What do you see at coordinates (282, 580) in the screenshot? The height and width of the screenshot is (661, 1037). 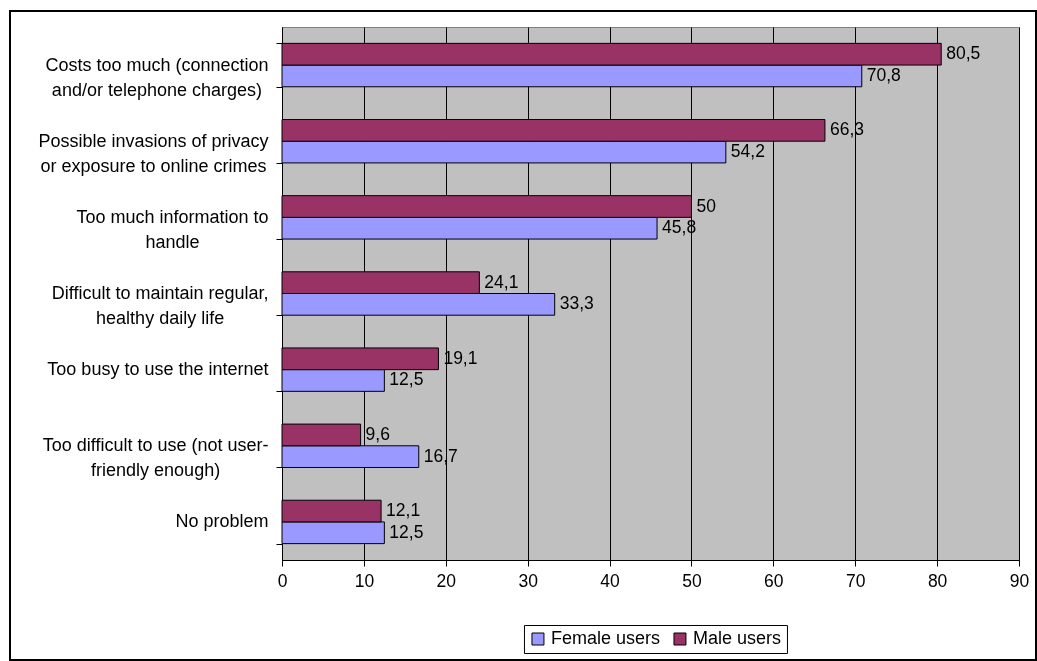 I see `x-tick-label: 0` at bounding box center [282, 580].